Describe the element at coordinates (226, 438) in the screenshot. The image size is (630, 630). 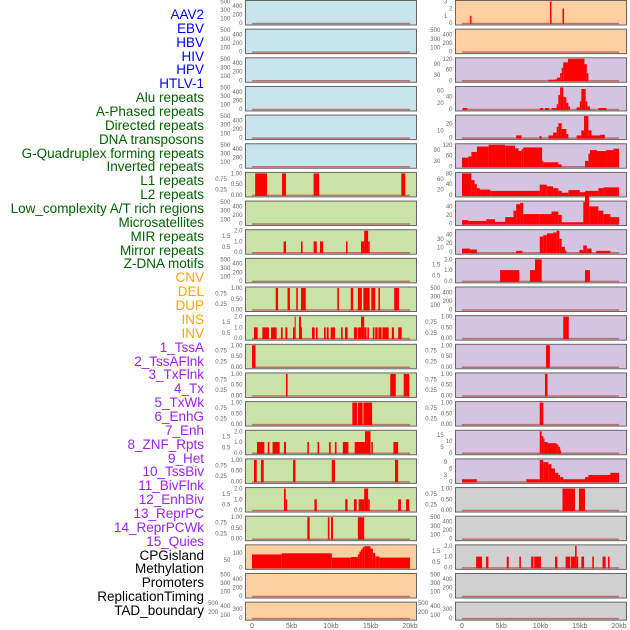
I see `y-tick-label: 1.5` at that location.